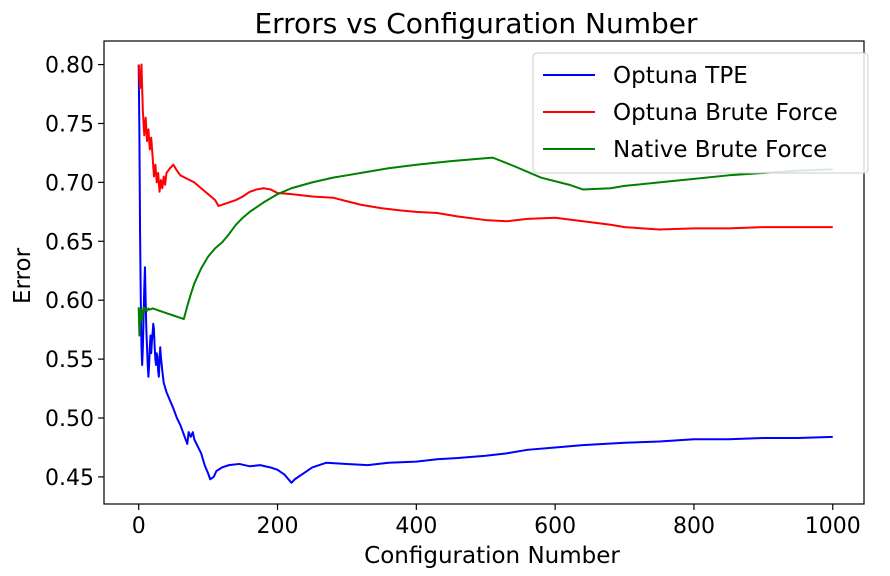 The width and height of the screenshot is (890, 576). What do you see at coordinates (694, 526) in the screenshot?
I see `x-tick-label: 800` at bounding box center [694, 526].